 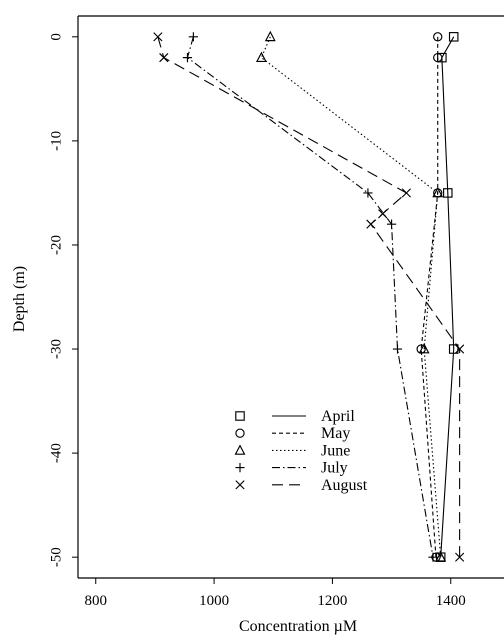 What do you see at coordinates (451, 601) in the screenshot?
I see `x-tick-label: 1400` at bounding box center [451, 601].